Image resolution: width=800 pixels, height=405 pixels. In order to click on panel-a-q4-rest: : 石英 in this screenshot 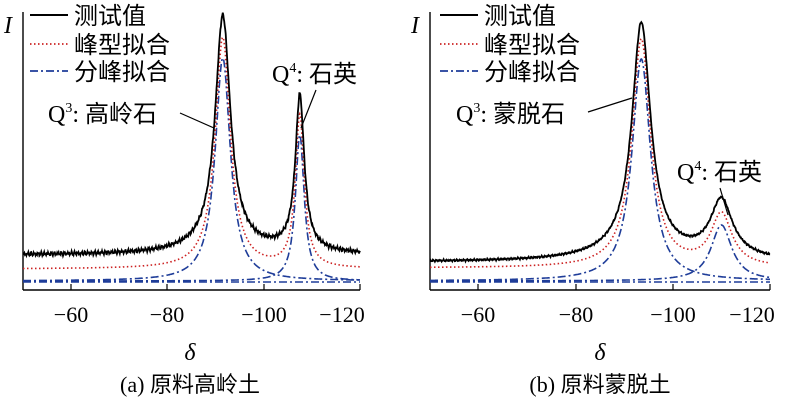, I will do `click(326, 74)`.